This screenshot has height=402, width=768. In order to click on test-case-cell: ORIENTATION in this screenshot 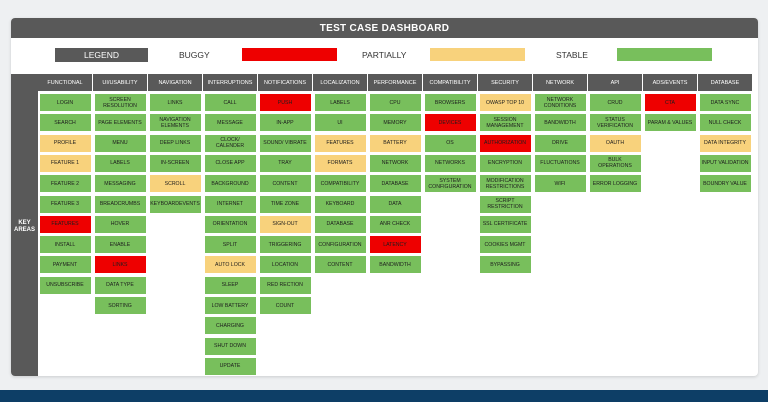, I will do `click(230, 224)`.